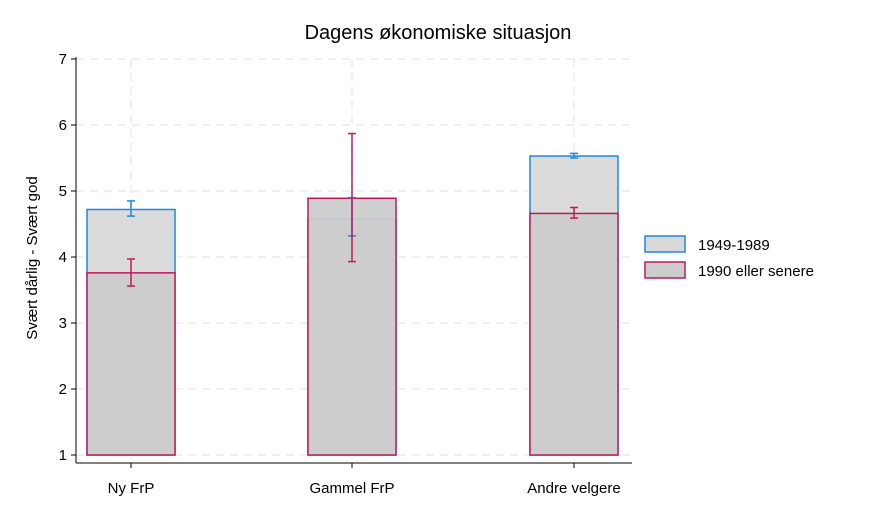  I want to click on legend: 1949-1989 1990 eller senere, so click(729, 257).